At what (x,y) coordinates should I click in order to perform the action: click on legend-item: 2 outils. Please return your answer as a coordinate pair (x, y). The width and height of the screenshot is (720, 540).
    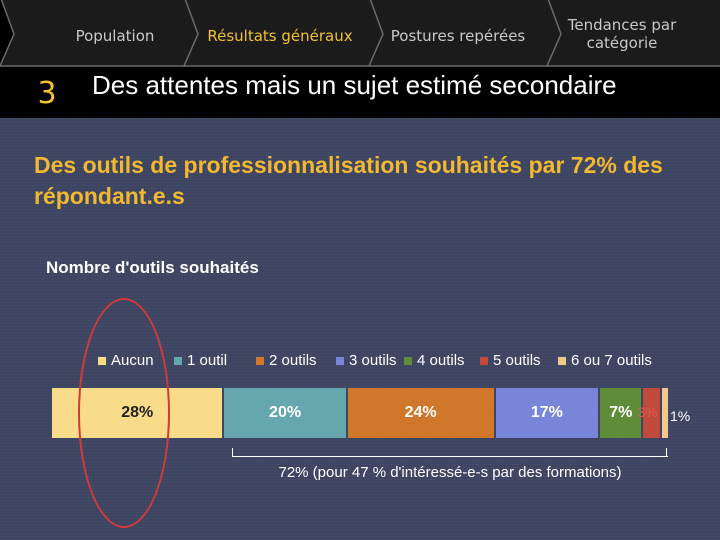
    Looking at the image, I should click on (286, 360).